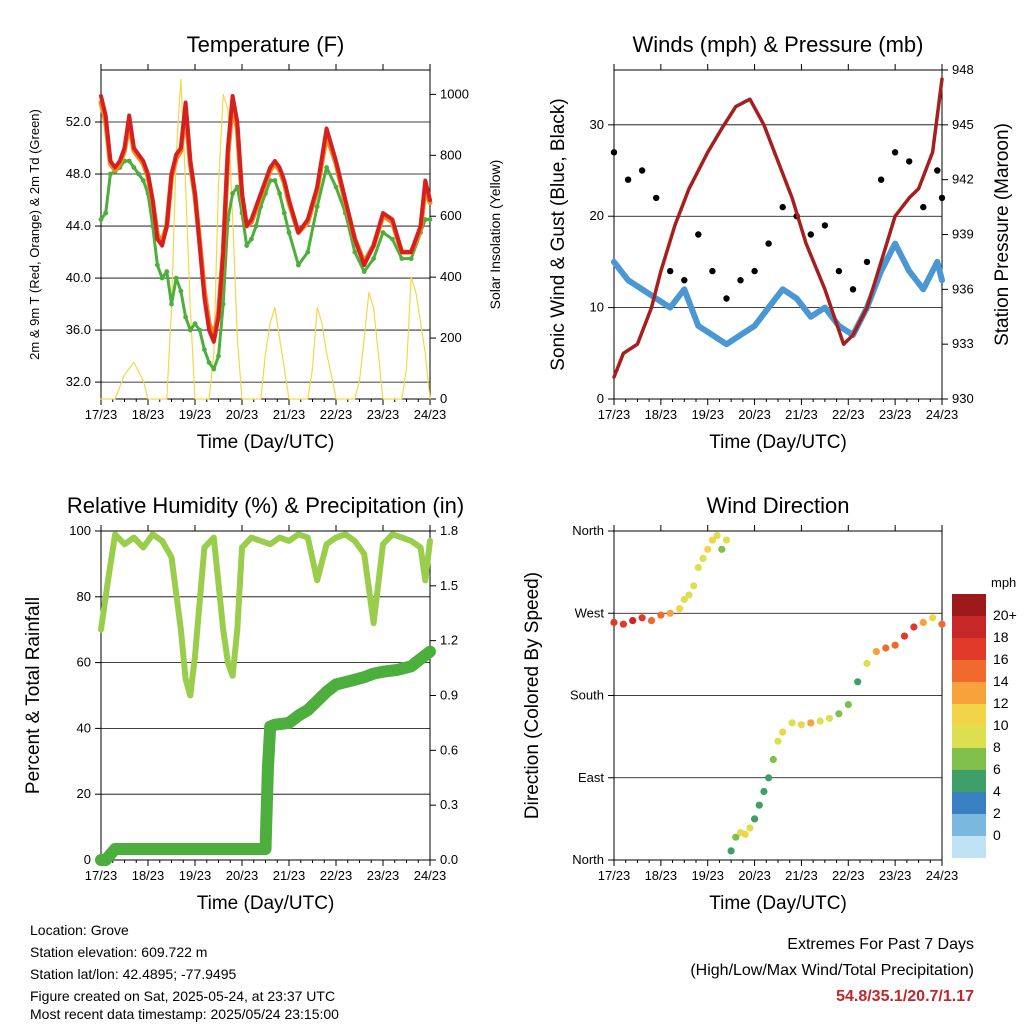  Describe the element at coordinates (1001, 703) in the screenshot. I see `legend-label: 12` at that location.